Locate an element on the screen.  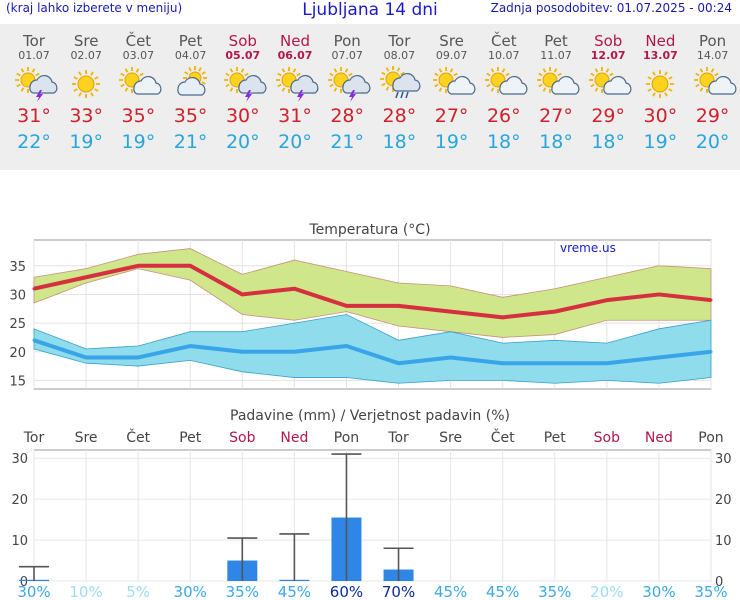
forecast-day-6: Pon 07.07 28° 21° is located at coordinates (347, 89).